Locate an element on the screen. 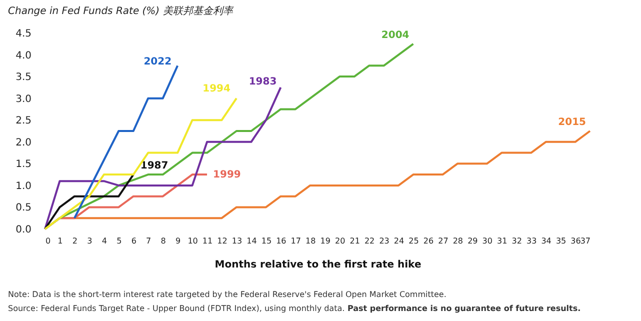 The height and width of the screenshot is (321, 641). x-tick-label: 6 is located at coordinates (133, 241).